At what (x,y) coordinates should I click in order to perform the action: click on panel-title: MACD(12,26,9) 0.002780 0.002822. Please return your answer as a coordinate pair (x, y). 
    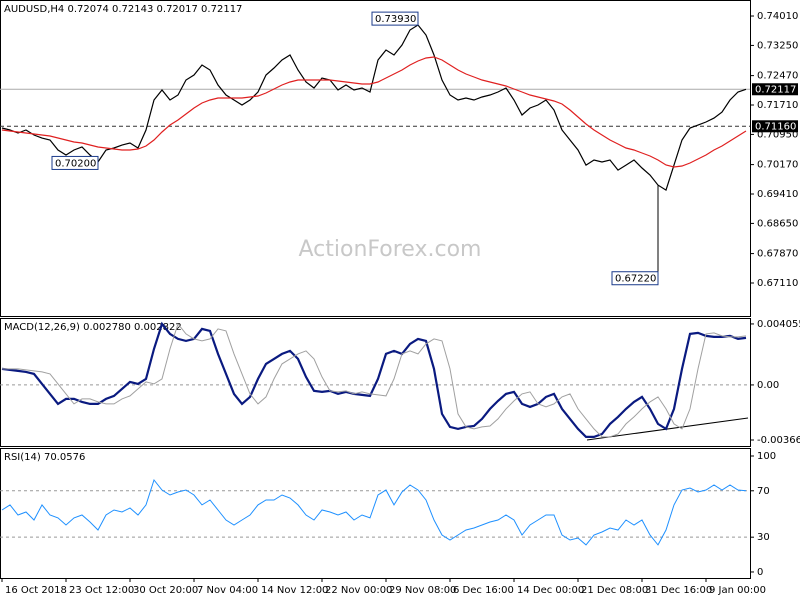
    Looking at the image, I should click on (93, 327).